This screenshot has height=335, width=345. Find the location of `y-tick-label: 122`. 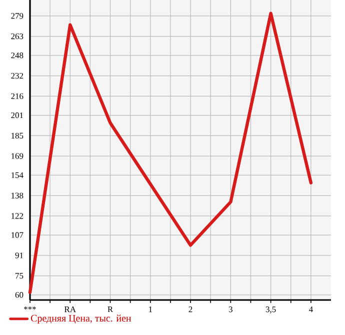

y-tick-label: 122 is located at coordinates (18, 216).